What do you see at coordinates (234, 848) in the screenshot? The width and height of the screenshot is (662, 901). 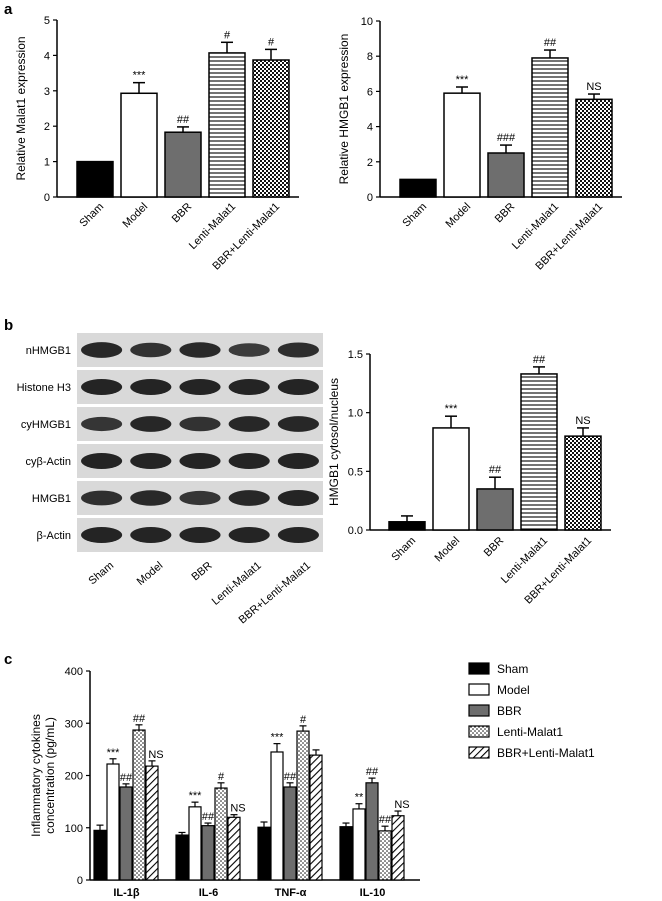 I see `bar-il-6-bbr-lenti-malat1` at bounding box center [234, 848].